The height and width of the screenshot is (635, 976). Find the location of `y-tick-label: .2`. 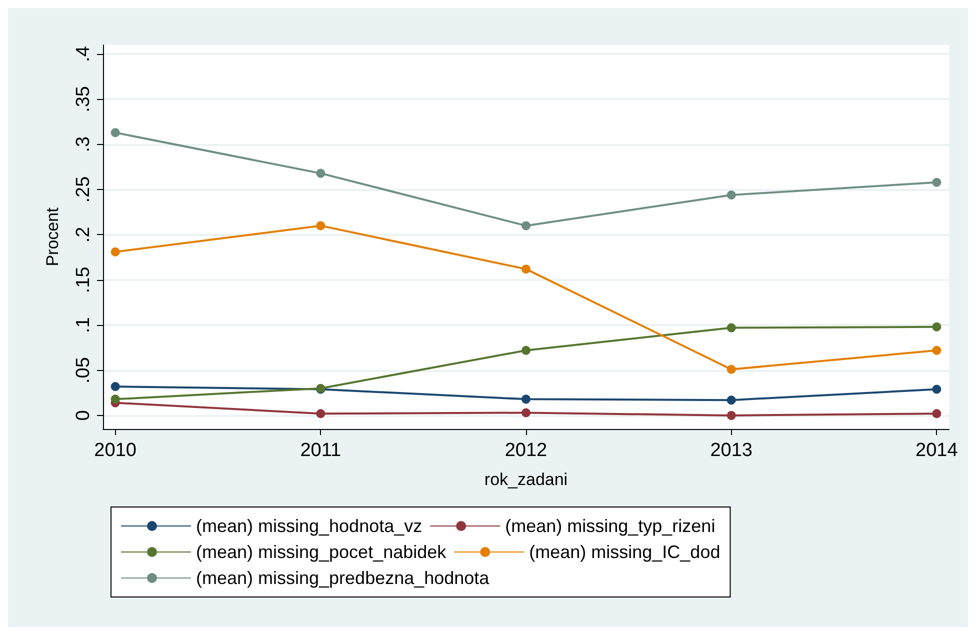

y-tick-label: .2 is located at coordinates (83, 234).